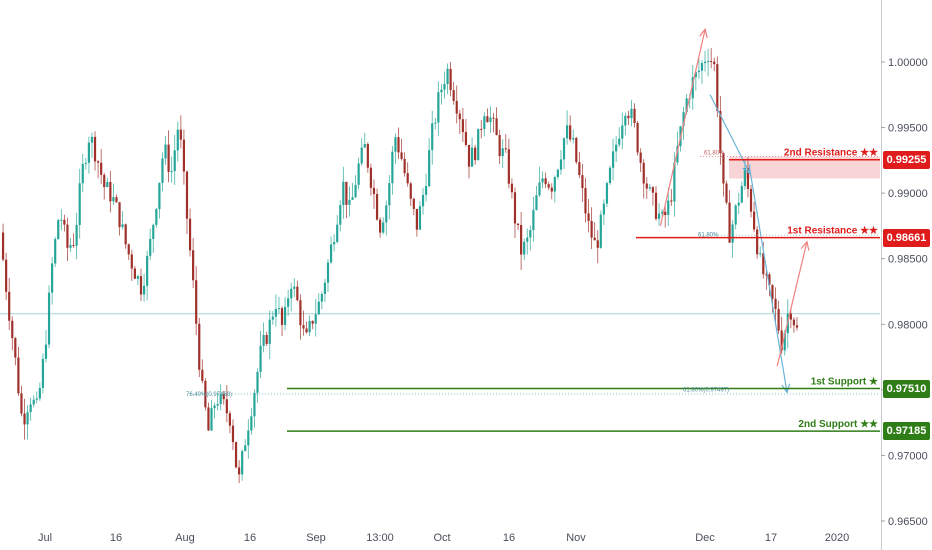 Image resolution: width=932 pixels, height=550 pixels. I want to click on price-tick-label: 0.98500, so click(908, 260).